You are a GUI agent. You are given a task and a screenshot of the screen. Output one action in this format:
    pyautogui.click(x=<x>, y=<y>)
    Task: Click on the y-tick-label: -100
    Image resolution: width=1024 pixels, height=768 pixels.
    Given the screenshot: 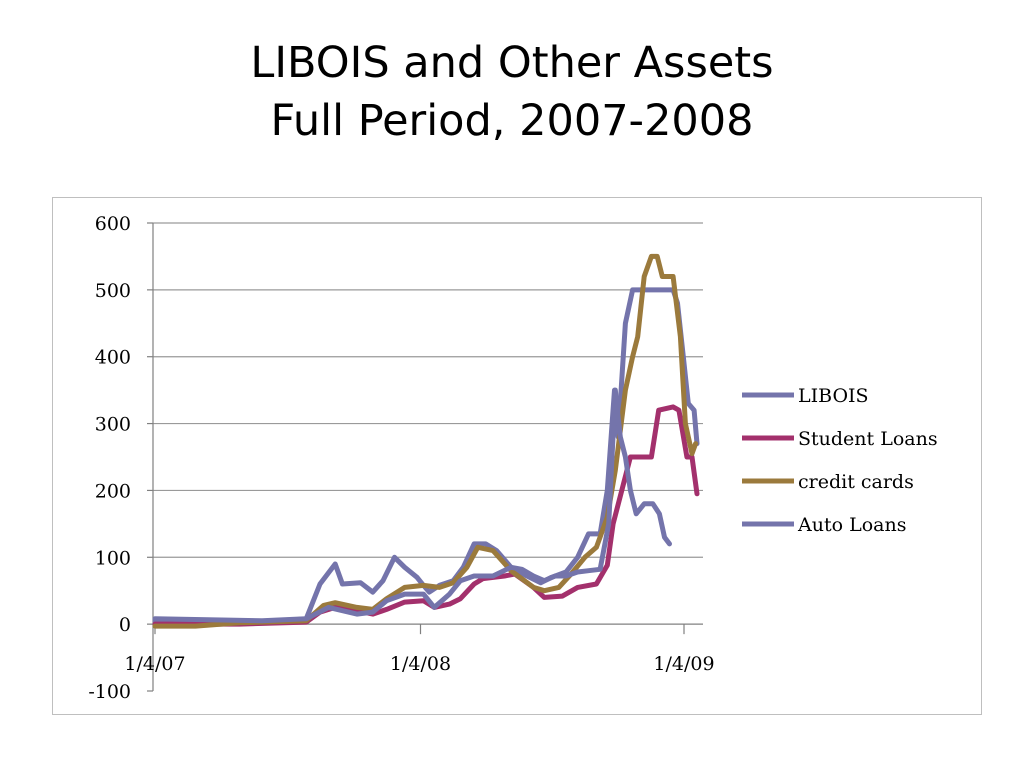 What is the action you would take?
    pyautogui.click(x=109, y=692)
    